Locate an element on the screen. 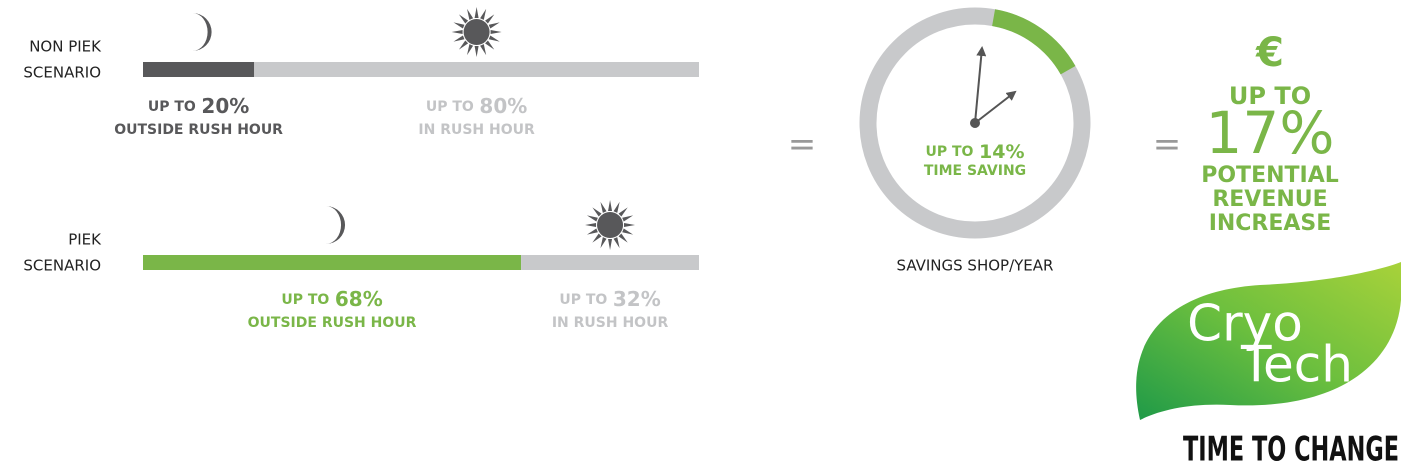 The width and height of the screenshot is (1401, 470). revenue-line: POTENTIAL is located at coordinates (1270, 175).